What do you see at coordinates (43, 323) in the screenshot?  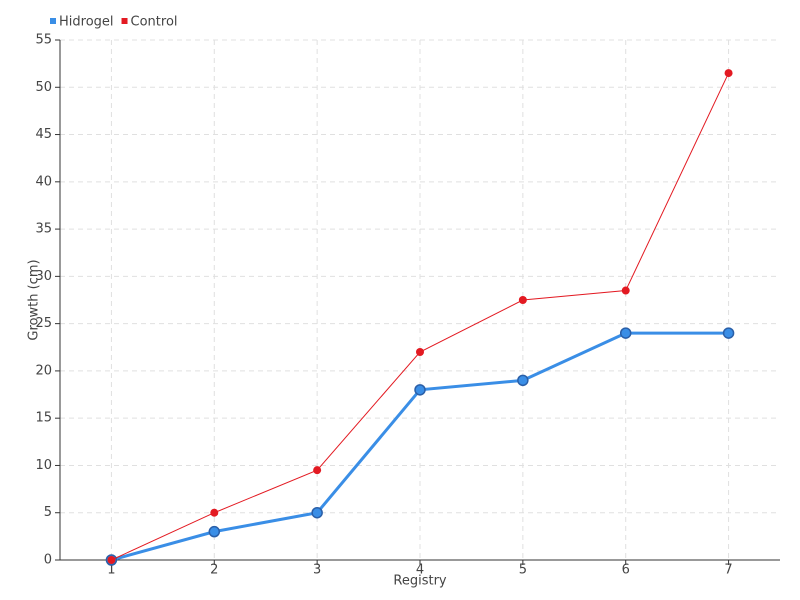 I see `y-tick-label: 25` at bounding box center [43, 323].